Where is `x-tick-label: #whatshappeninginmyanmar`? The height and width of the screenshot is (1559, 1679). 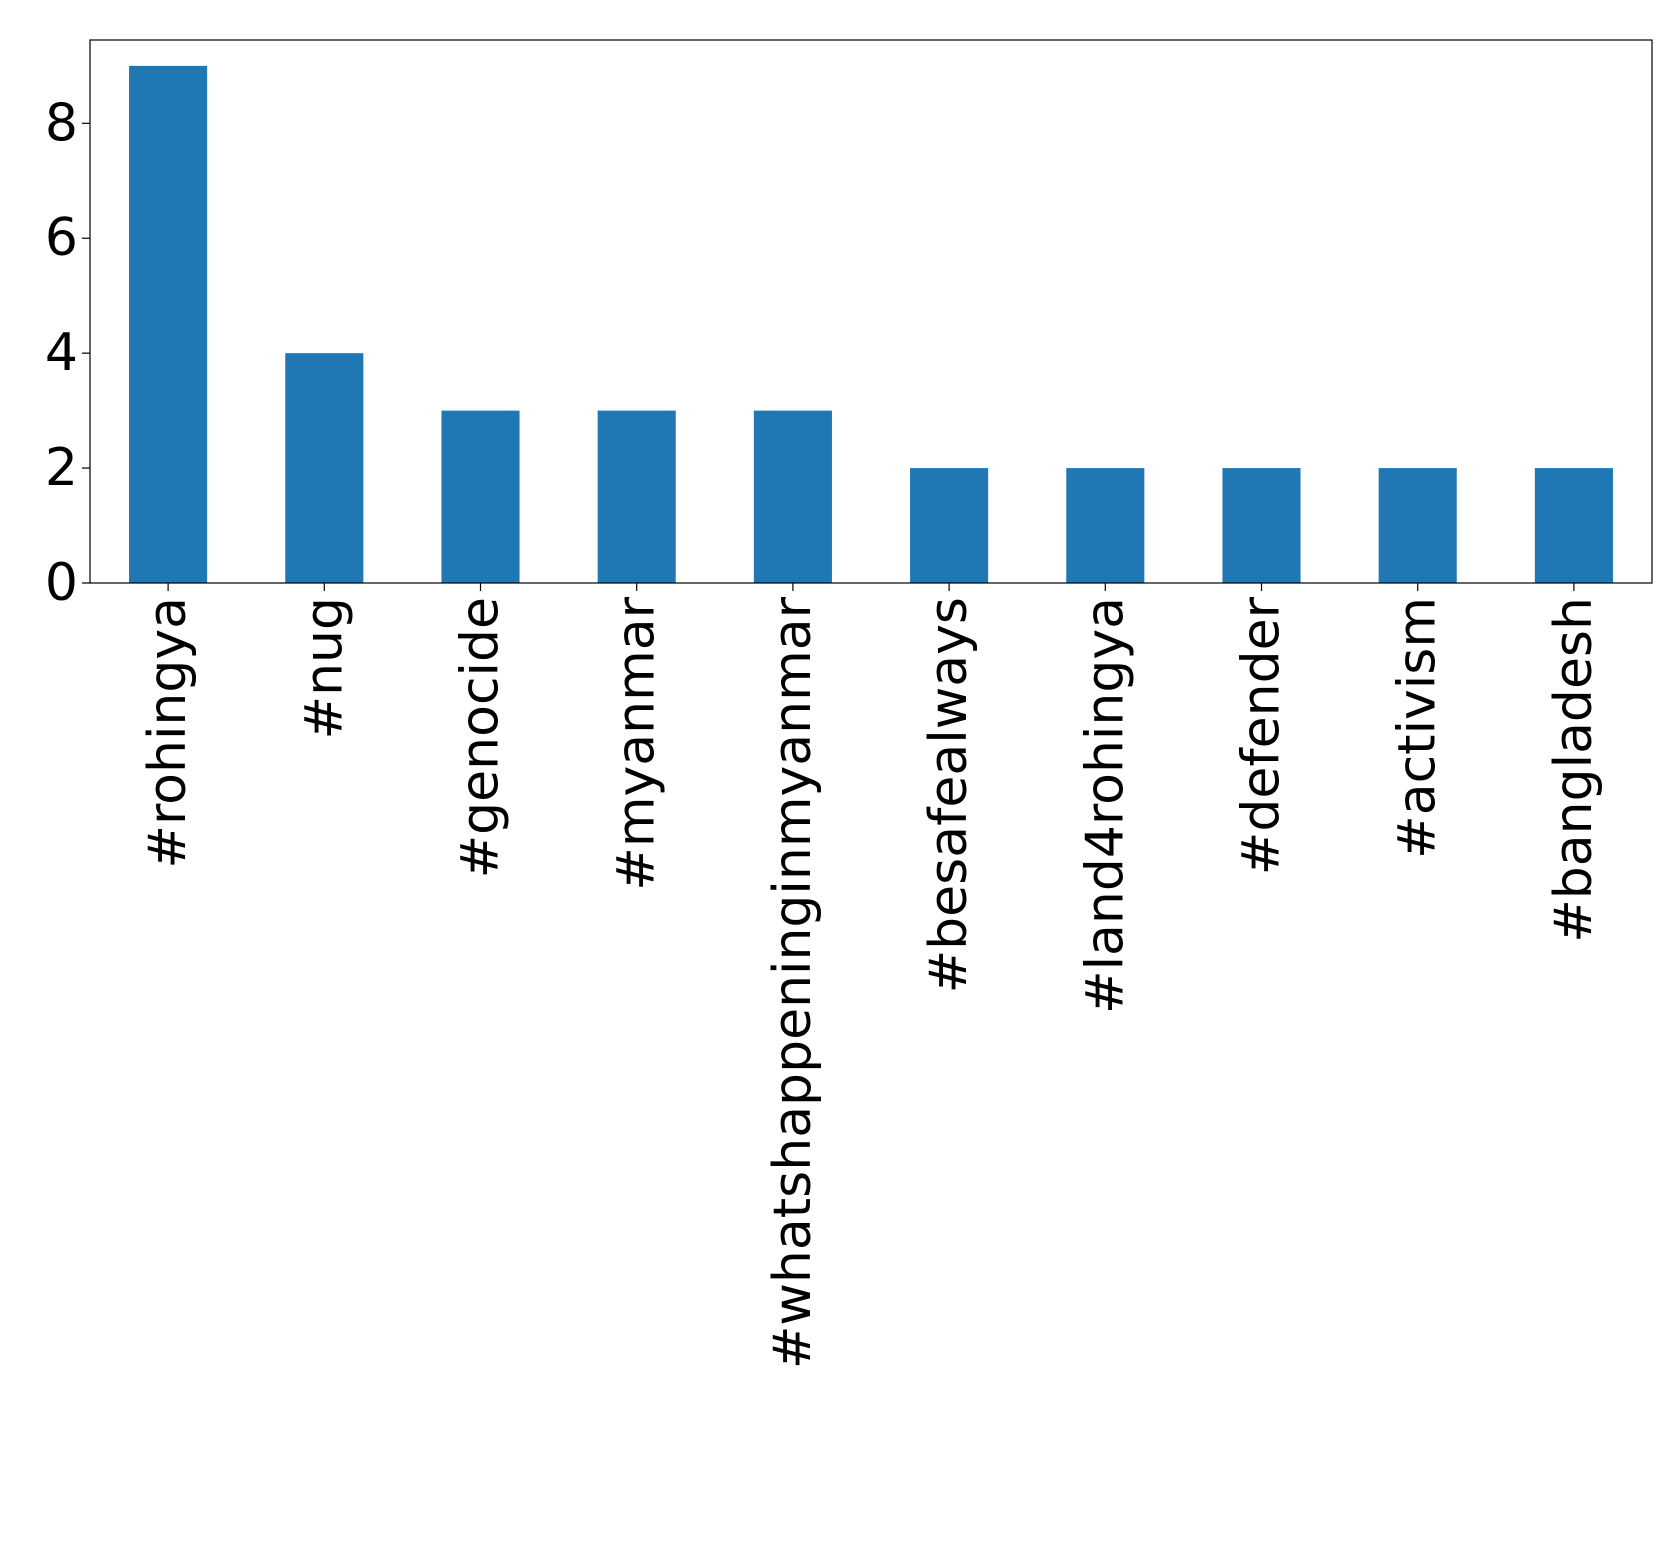 x-tick-label: #whatshappeninginmyanmar is located at coordinates (793, 982).